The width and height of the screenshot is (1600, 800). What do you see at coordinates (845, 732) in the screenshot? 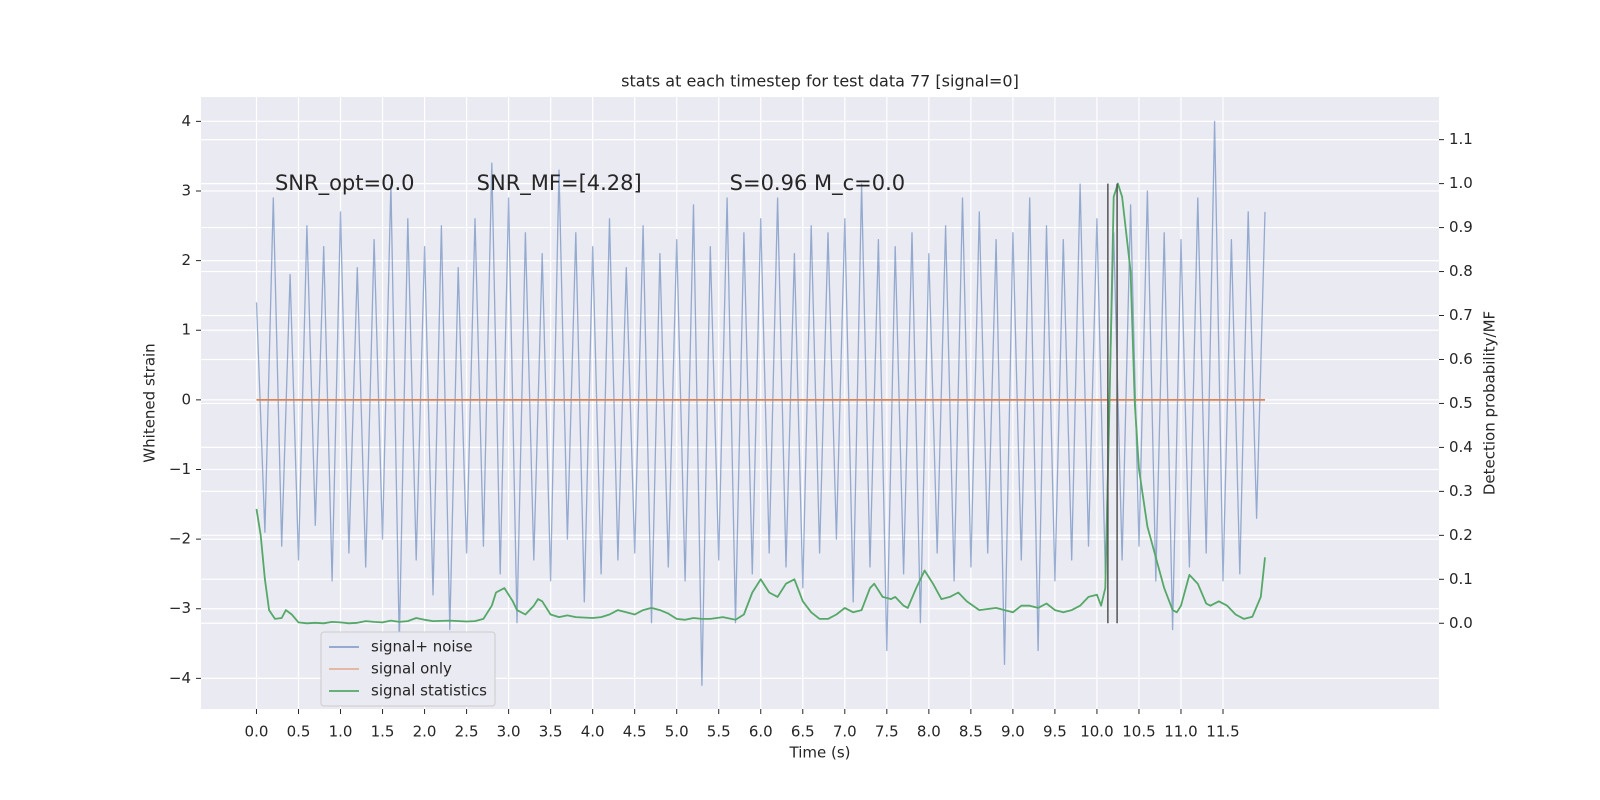
I see `x-tick-label: 7.0` at bounding box center [845, 732].